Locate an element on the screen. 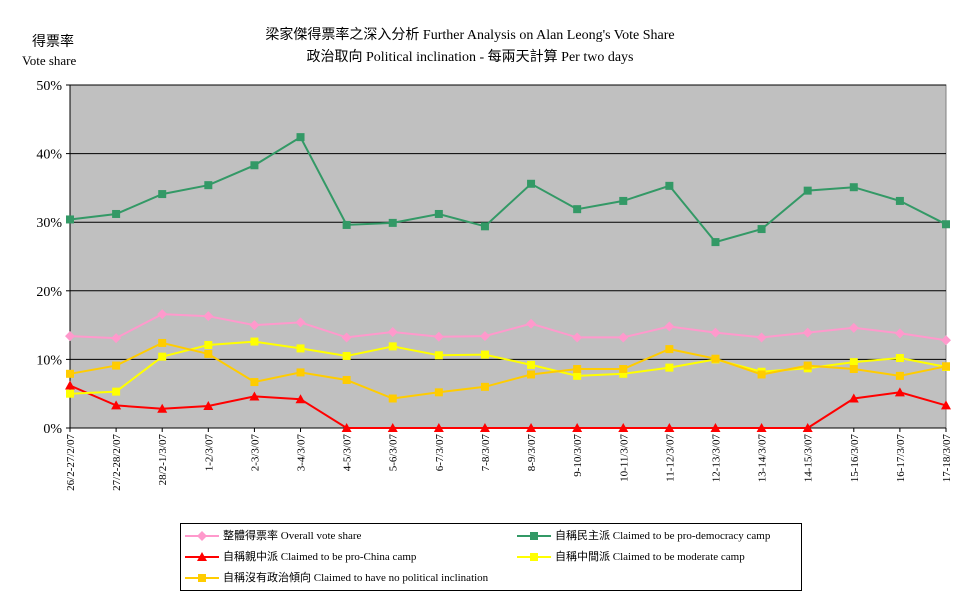  y-axis-label-english: Vote share is located at coordinates (49, 60).